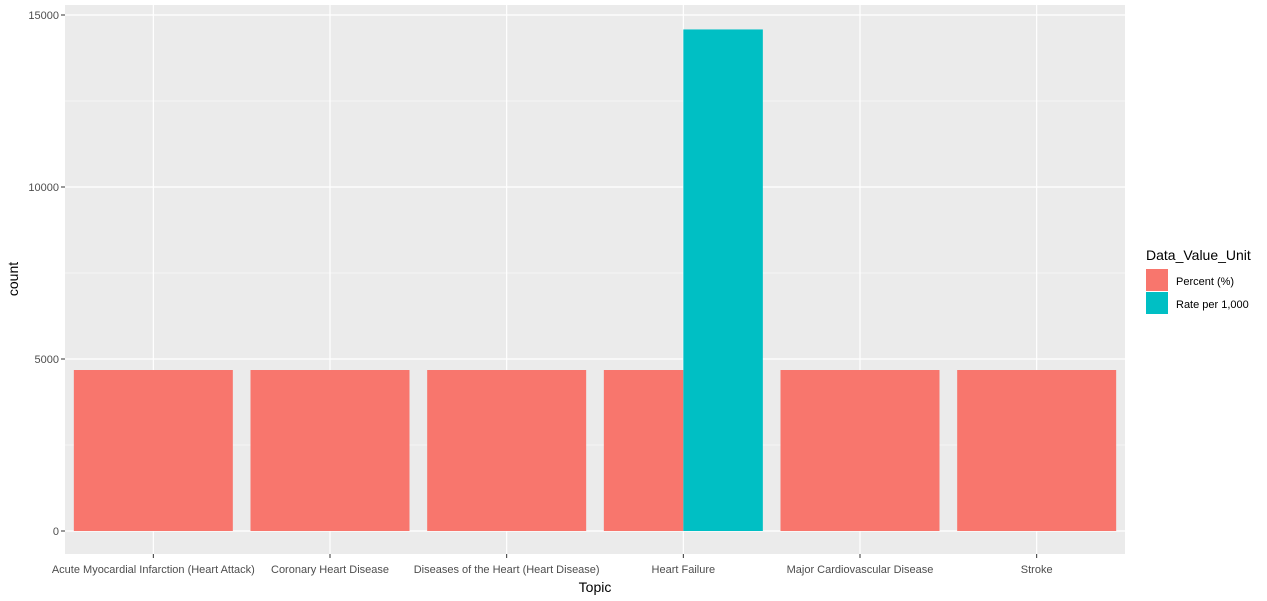 This screenshot has height=601, width=1267. What do you see at coordinates (13, 279) in the screenshot?
I see `y-axis-title: count` at bounding box center [13, 279].